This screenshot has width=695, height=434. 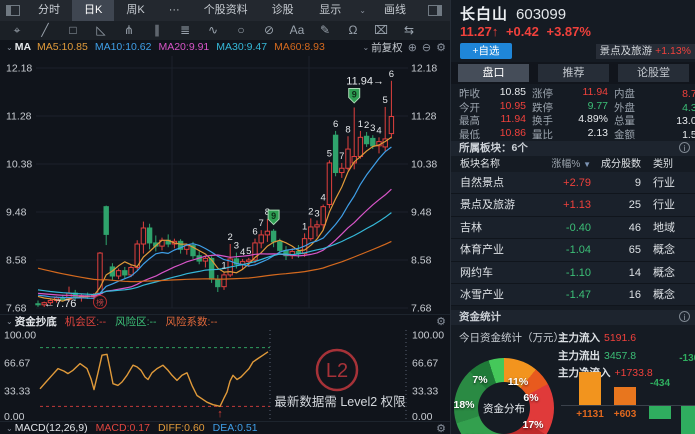 What do you see at coordinates (213, 30) in the screenshot?
I see `wave-icon: ∿` at bounding box center [213, 30].